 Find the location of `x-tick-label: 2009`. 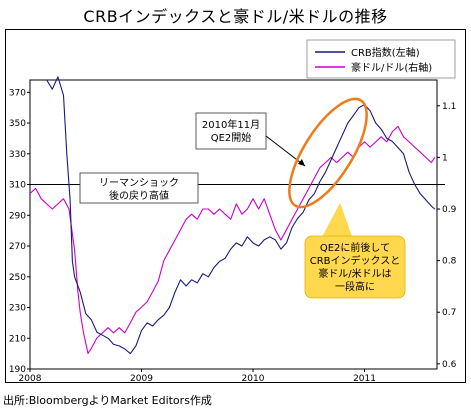

x-tick-label: 2009 is located at coordinates (141, 379).